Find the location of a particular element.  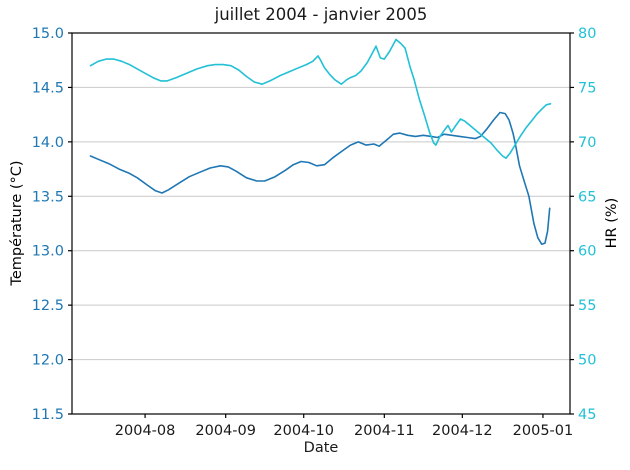

left-tick-label: 13.0 is located at coordinates (48, 252).